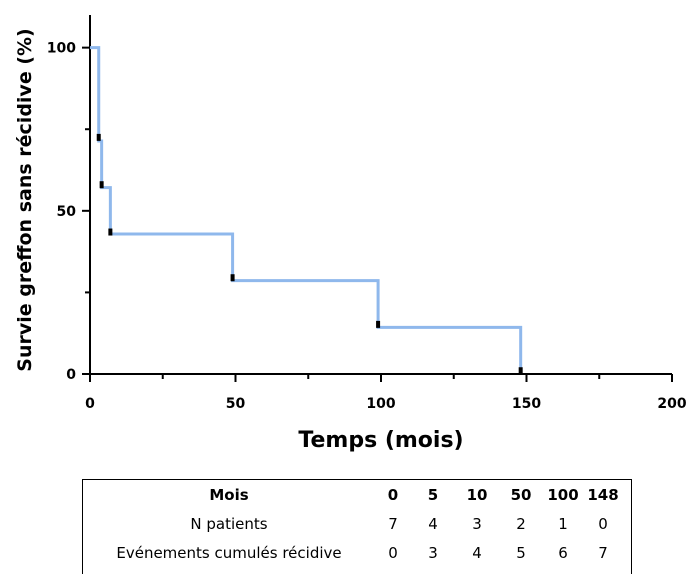  What do you see at coordinates (71, 375) in the screenshot?
I see `y-tick-label: 0` at bounding box center [71, 375].